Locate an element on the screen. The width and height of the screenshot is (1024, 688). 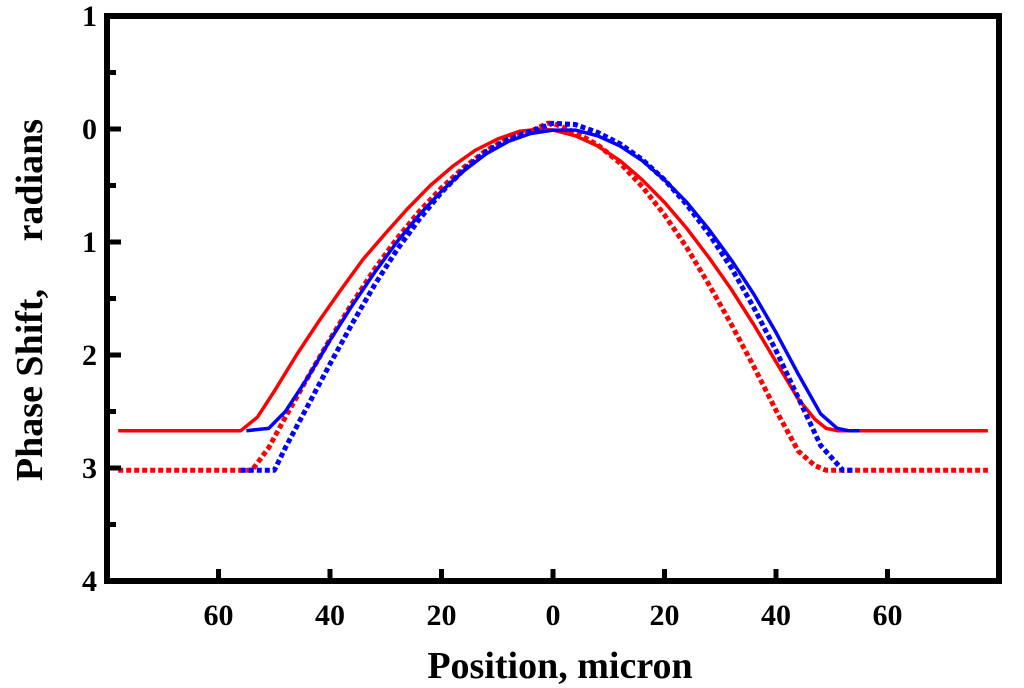
x-axis-title: Position, micron is located at coordinates (559, 666).